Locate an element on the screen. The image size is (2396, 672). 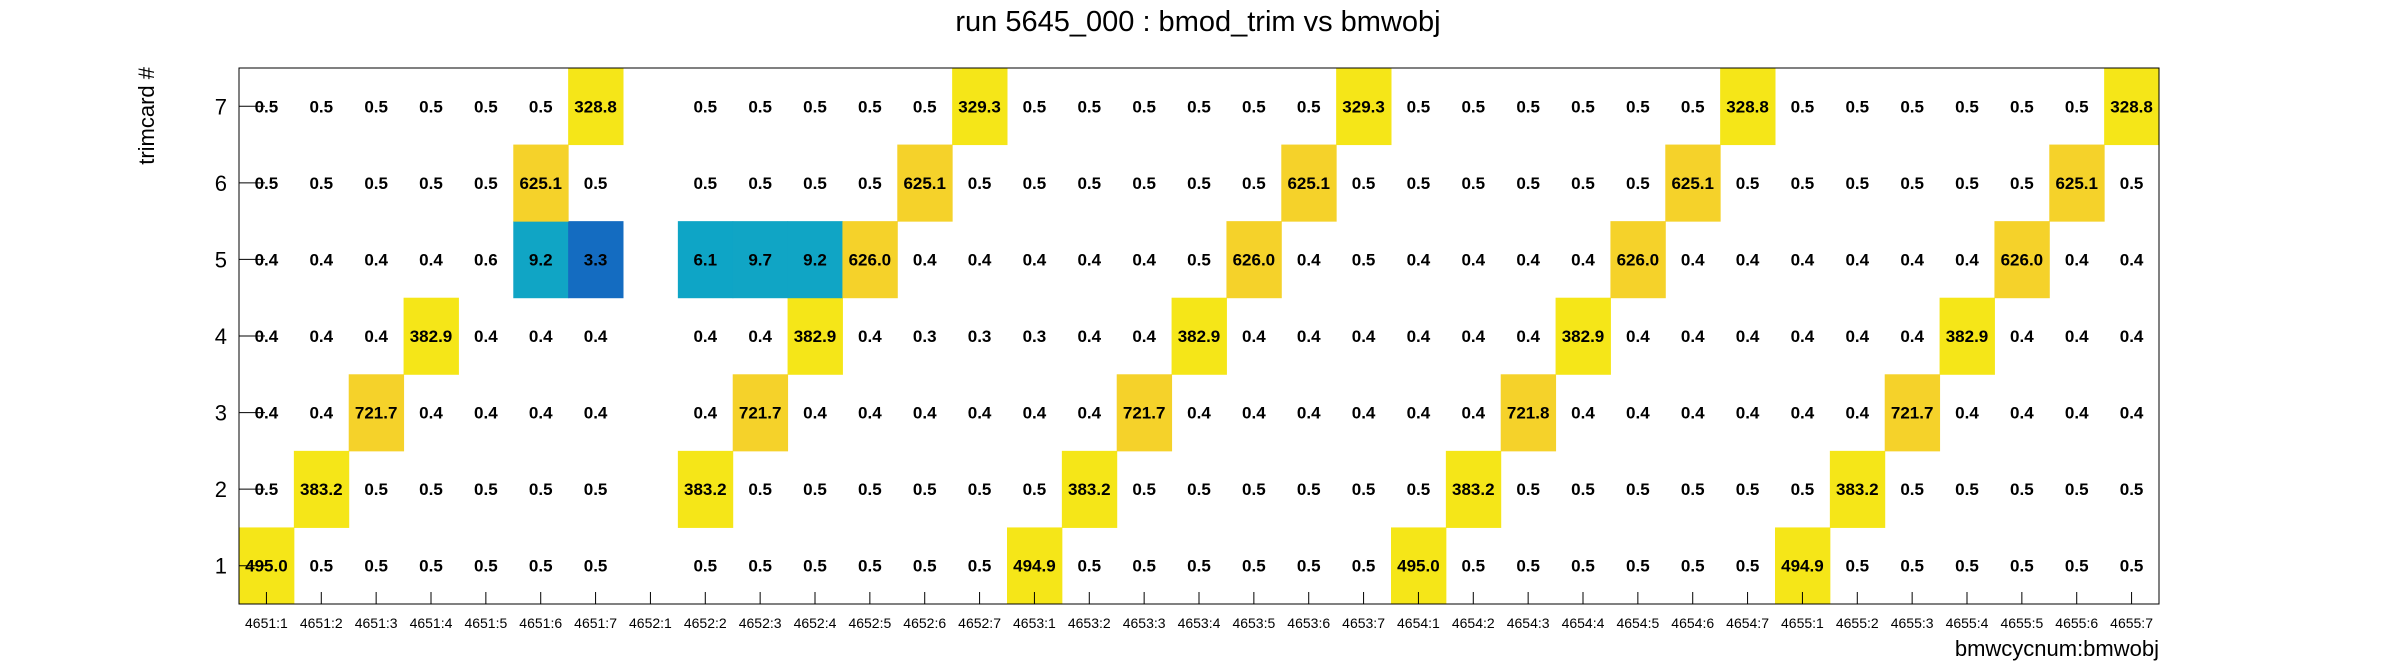
x-tick-label: 4654:2 is located at coordinates (1473, 623).